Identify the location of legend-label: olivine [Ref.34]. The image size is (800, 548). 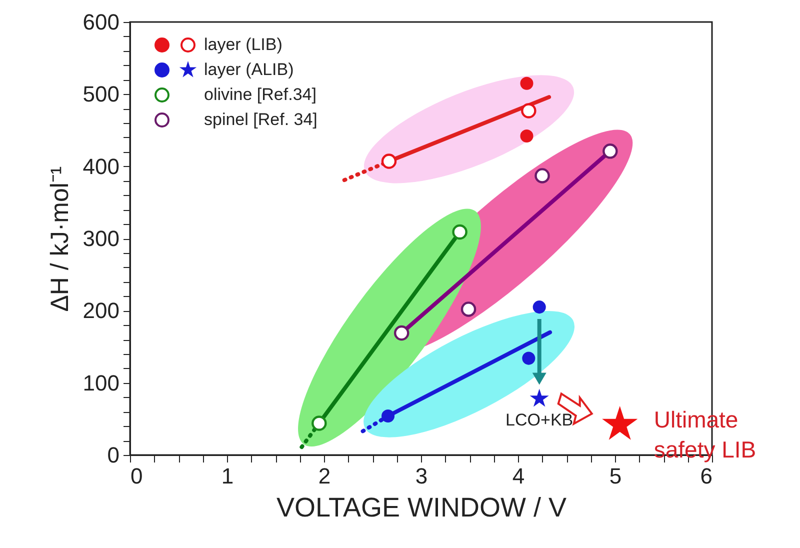
(260, 95).